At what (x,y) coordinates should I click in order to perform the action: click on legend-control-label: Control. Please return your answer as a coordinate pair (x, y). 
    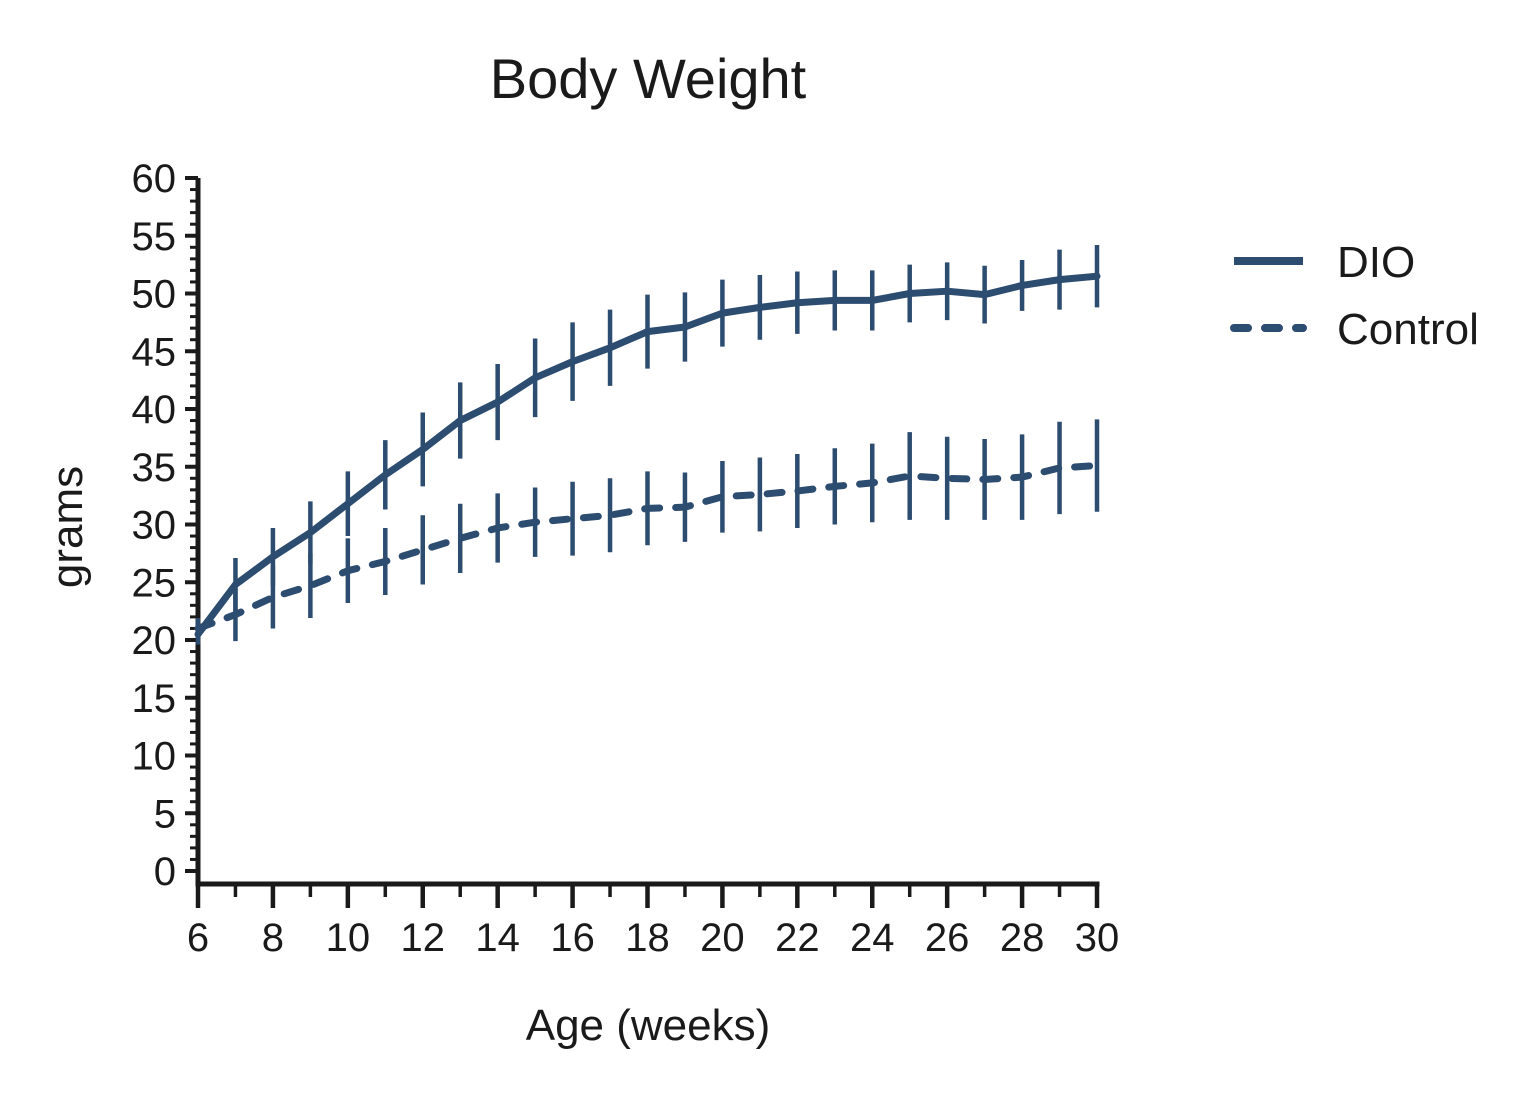
    Looking at the image, I should click on (1408, 329).